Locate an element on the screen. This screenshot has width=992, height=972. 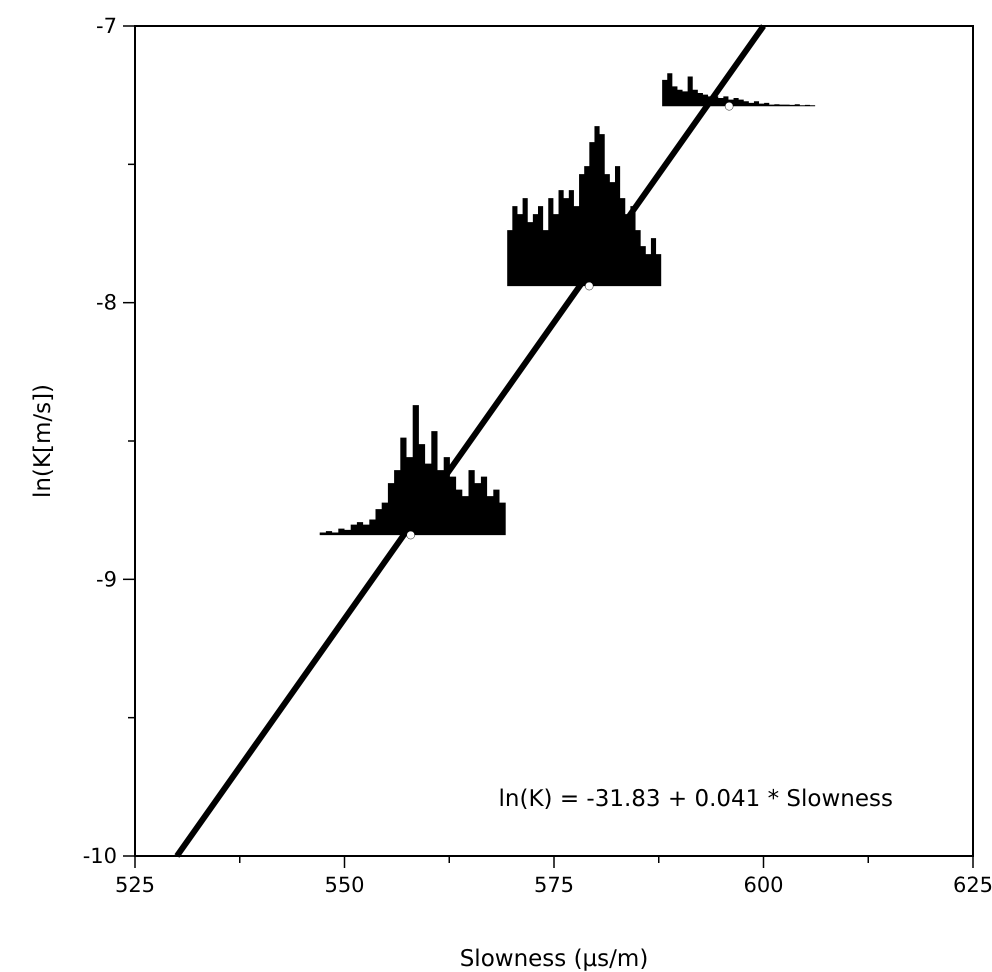
x-tick-label: 525 is located at coordinates (135, 885).